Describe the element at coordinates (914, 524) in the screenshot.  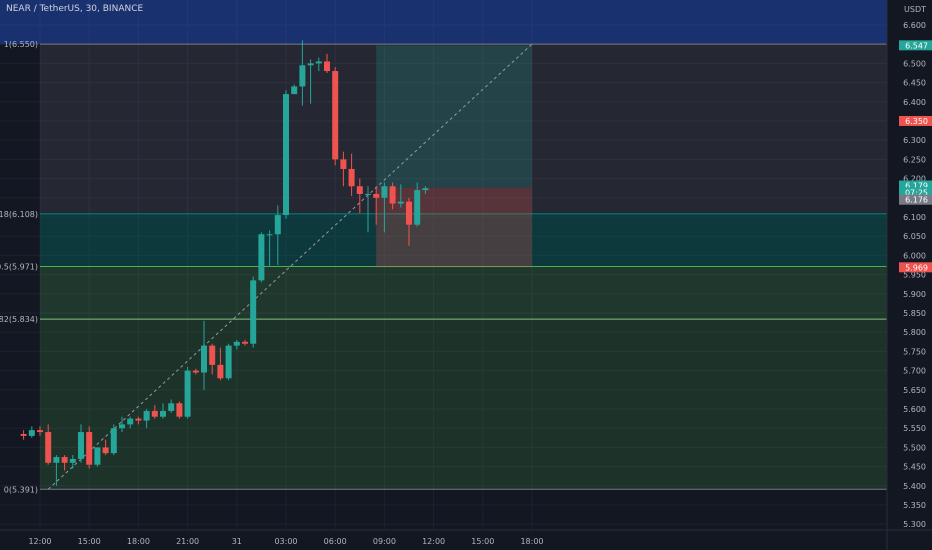
I see `price-tick-label: 5.300` at that location.